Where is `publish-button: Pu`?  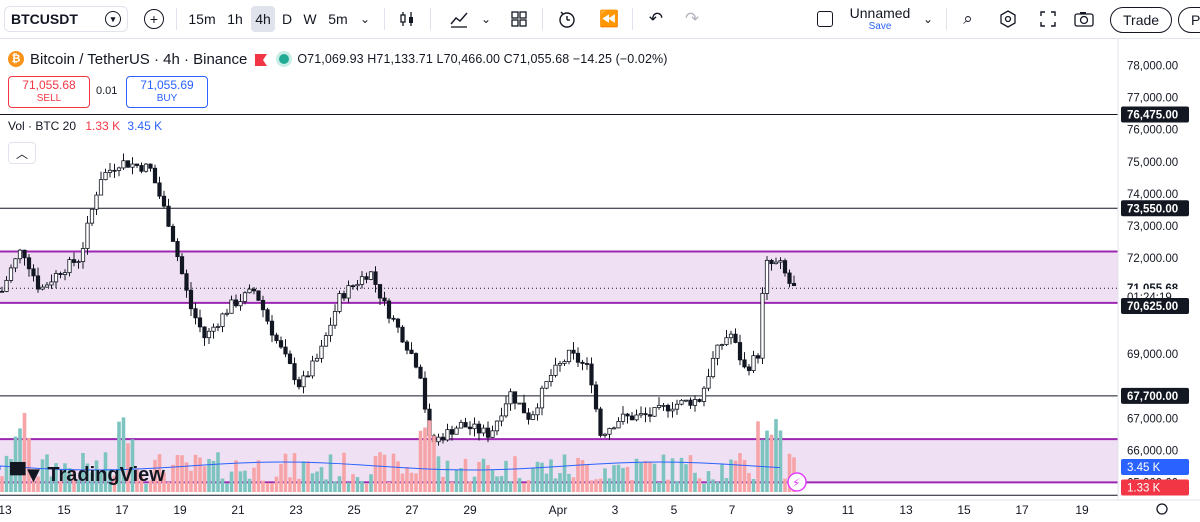 publish-button: Pu is located at coordinates (1189, 20).